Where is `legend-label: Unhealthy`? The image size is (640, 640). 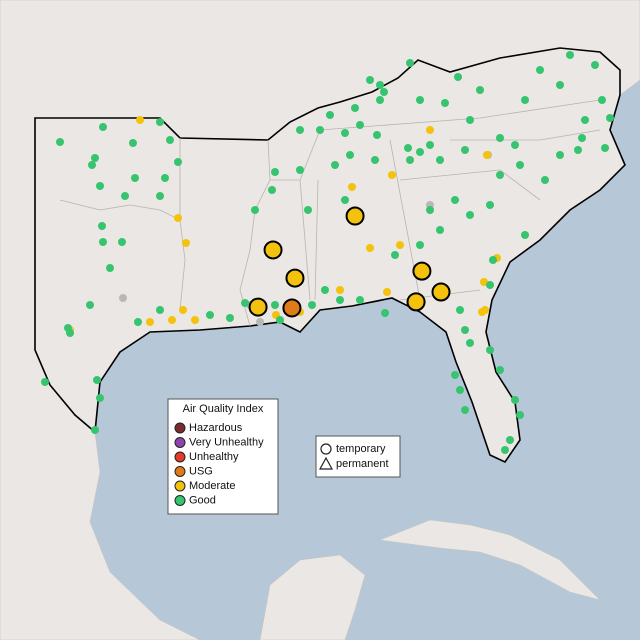 legend-label: Unhealthy is located at coordinates (214, 457).